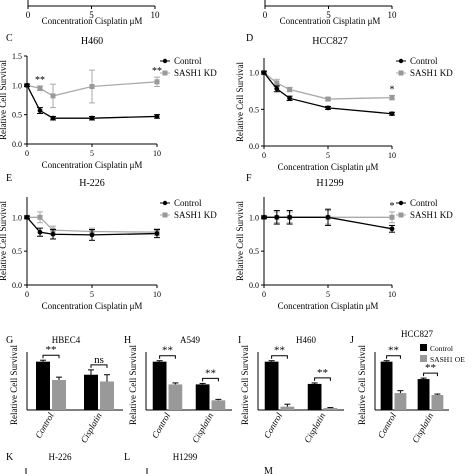 This screenshot has height=474, width=474. What do you see at coordinates (92, 183) in the screenshot?
I see `panel-title: H-226` at bounding box center [92, 183].